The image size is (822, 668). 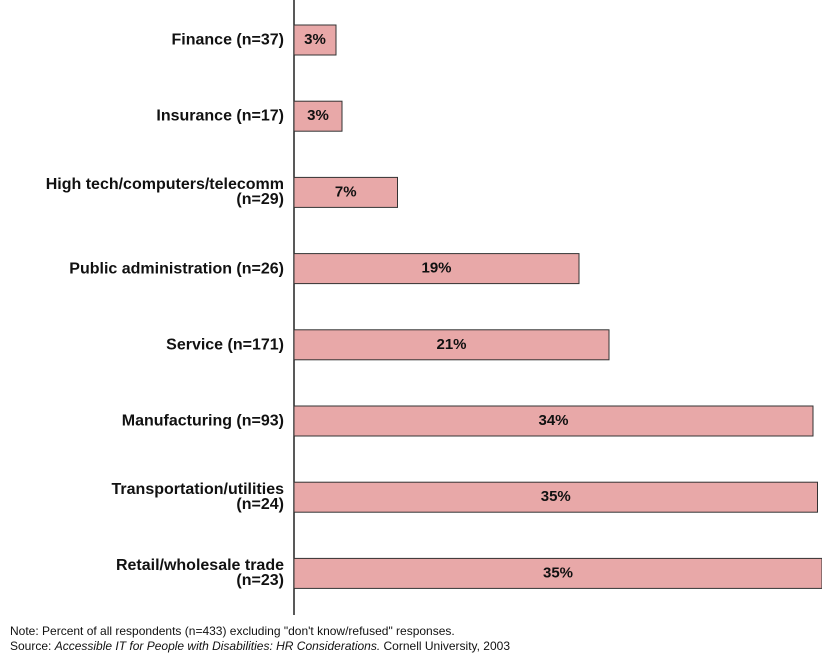 I want to click on category-label: Finance (n=37), so click(x=227, y=40).